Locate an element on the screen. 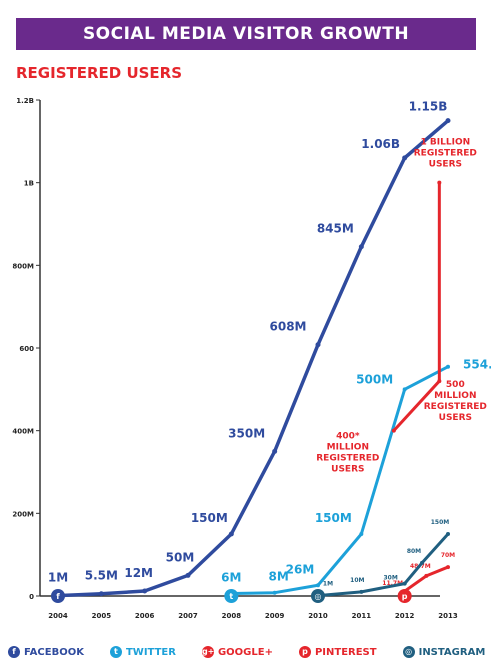 The height and width of the screenshot is (668, 491). data-label-twitter-3: 150M is located at coordinates (333, 518).